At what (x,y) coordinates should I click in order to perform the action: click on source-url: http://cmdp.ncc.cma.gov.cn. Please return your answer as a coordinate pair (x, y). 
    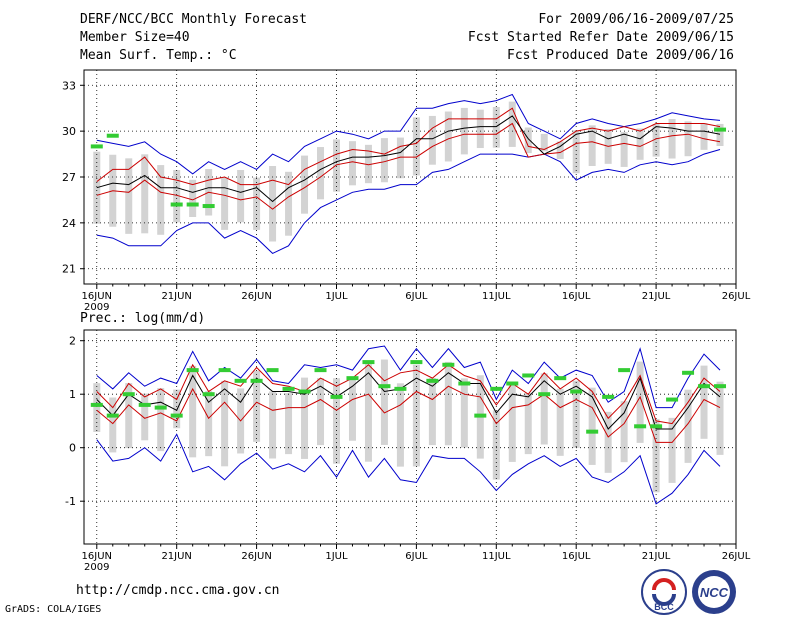
    Looking at the image, I should click on (178, 590).